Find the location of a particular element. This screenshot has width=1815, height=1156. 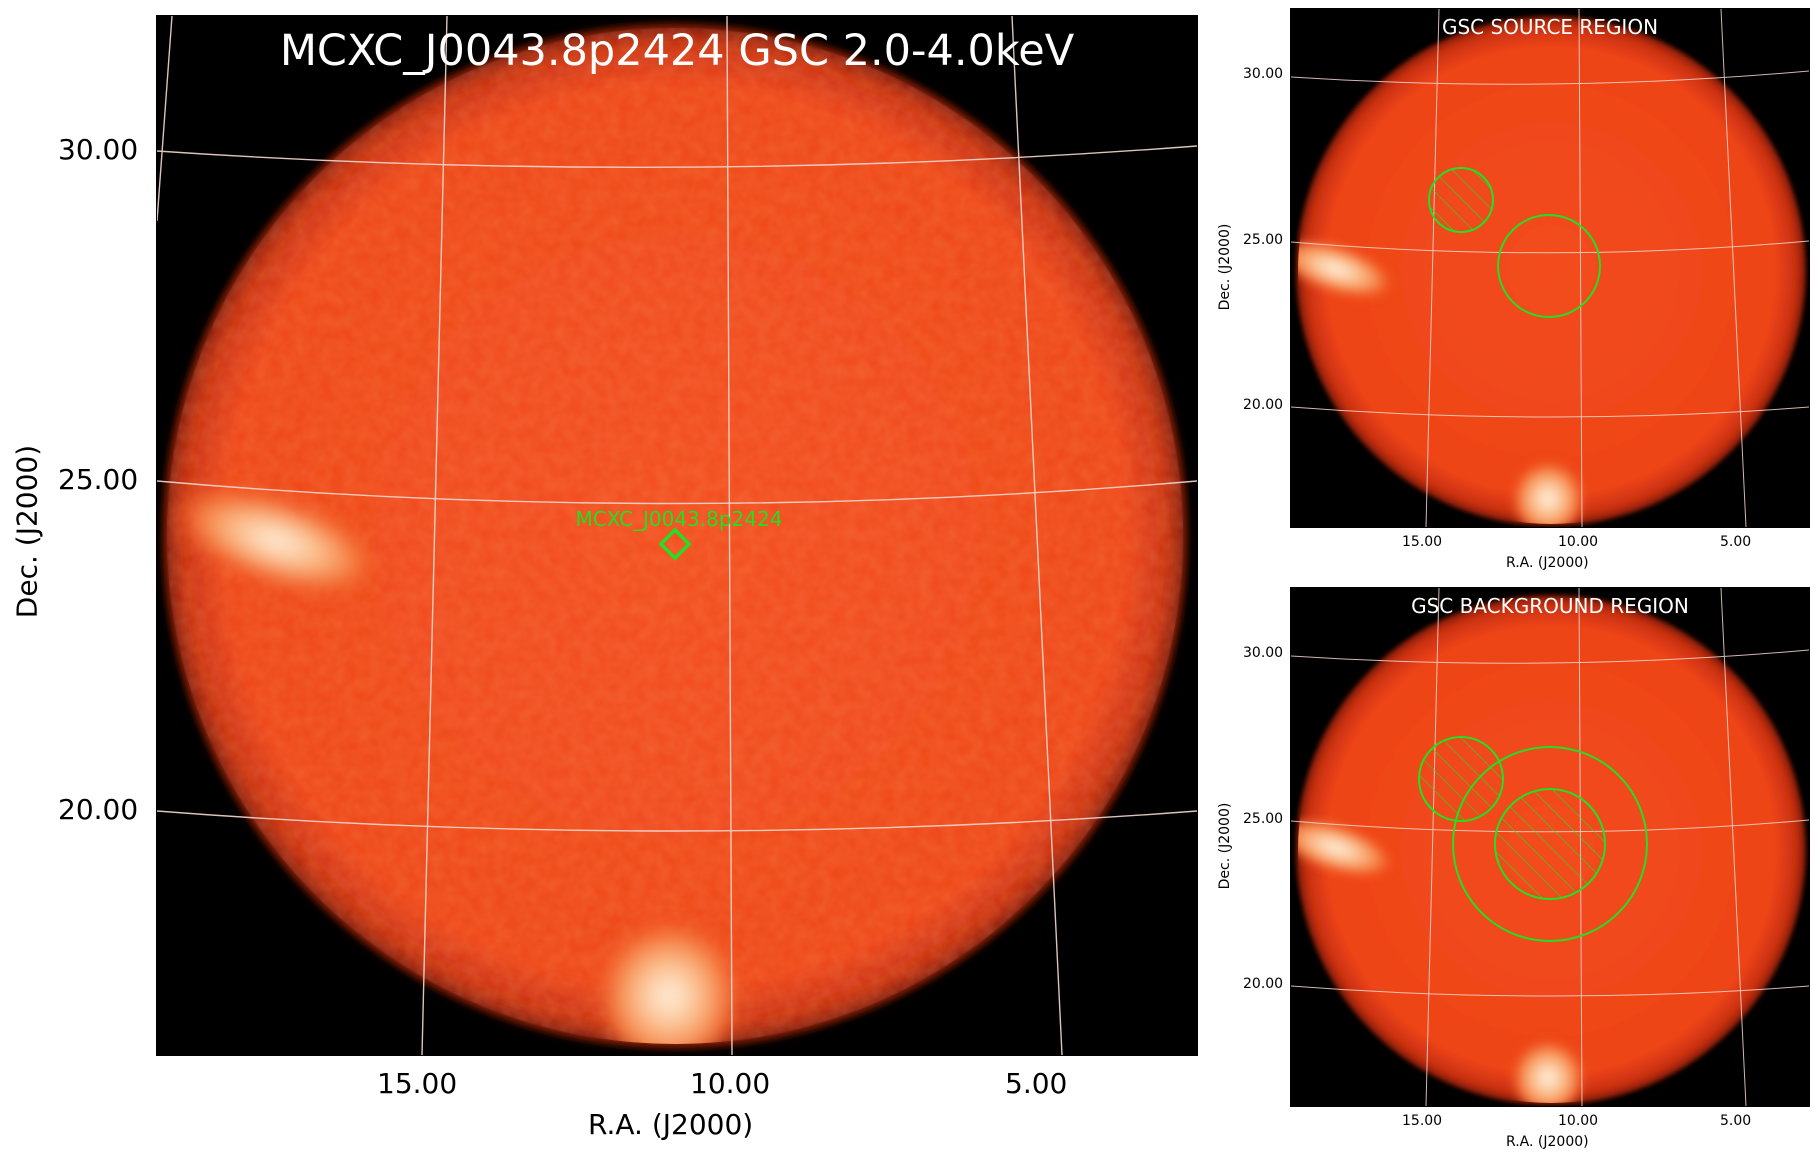

source-region-title: GSC SOURCE REGION is located at coordinates (1550, 27).